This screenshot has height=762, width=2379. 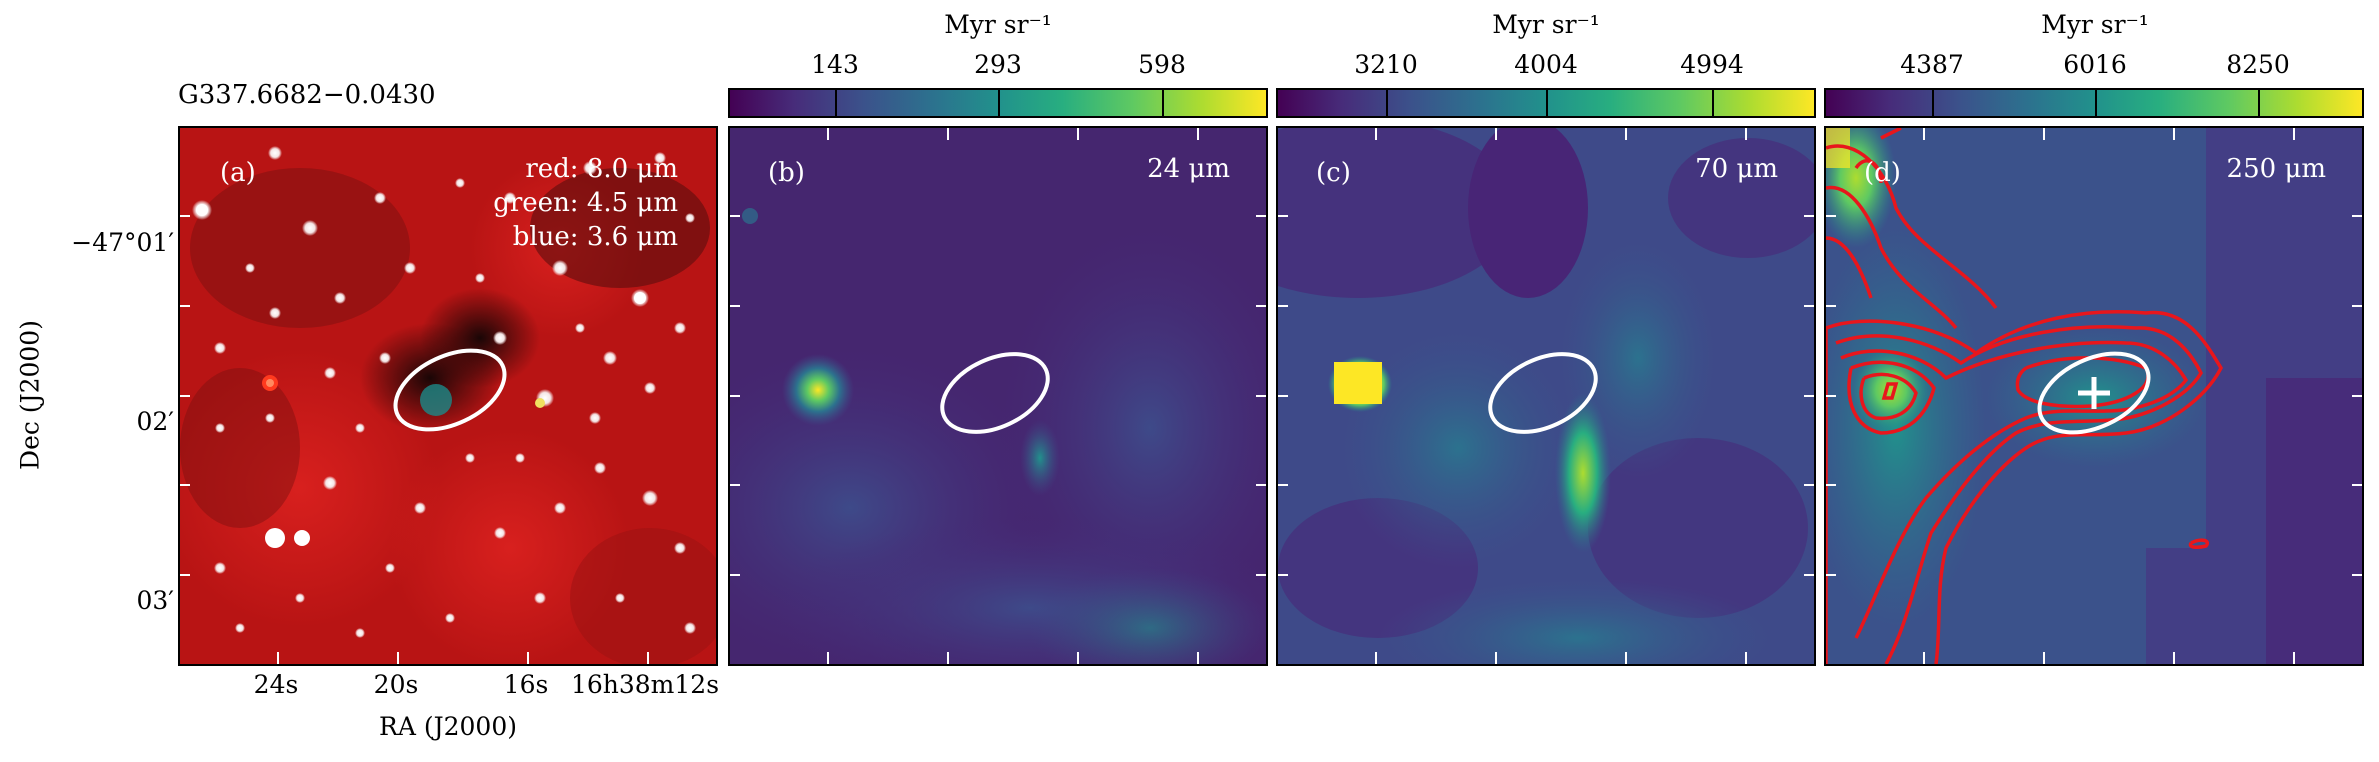 What do you see at coordinates (2276, 169) in the screenshot?
I see `band-label: 250 μm` at bounding box center [2276, 169].